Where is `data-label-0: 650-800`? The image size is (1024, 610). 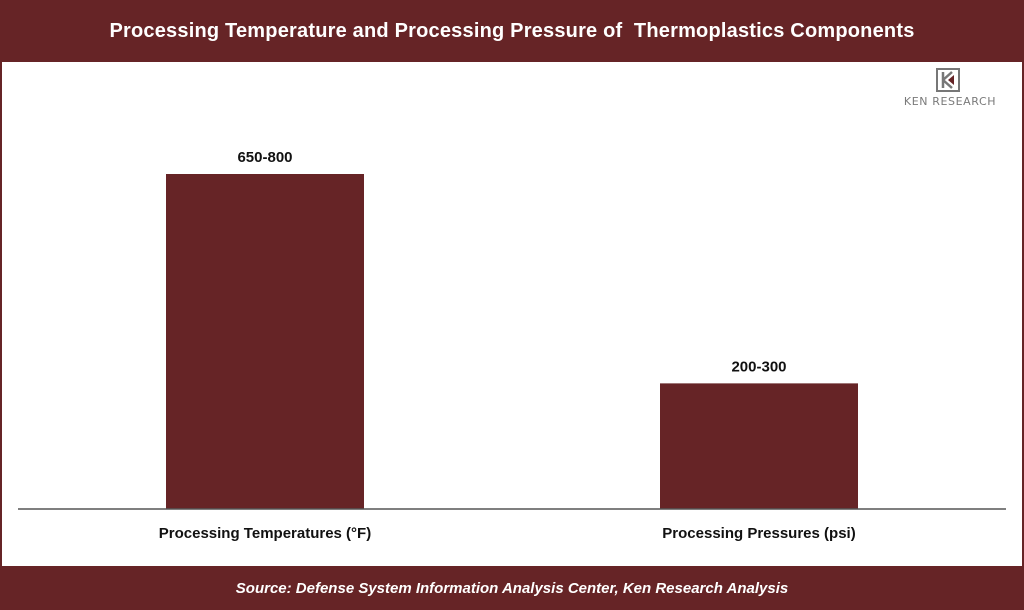 data-label-0: 650-800 is located at coordinates (264, 157).